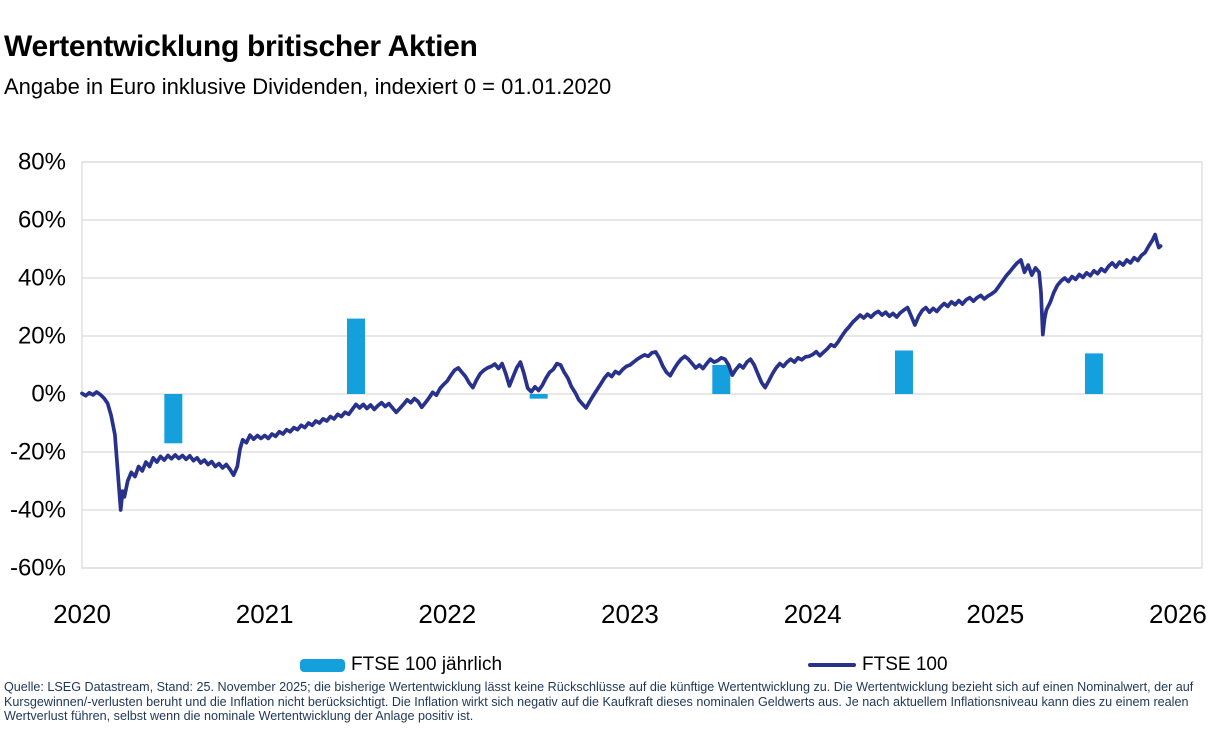 This screenshot has width=1230, height=736. I want to click on line-swatch-icon, so click(832, 665).